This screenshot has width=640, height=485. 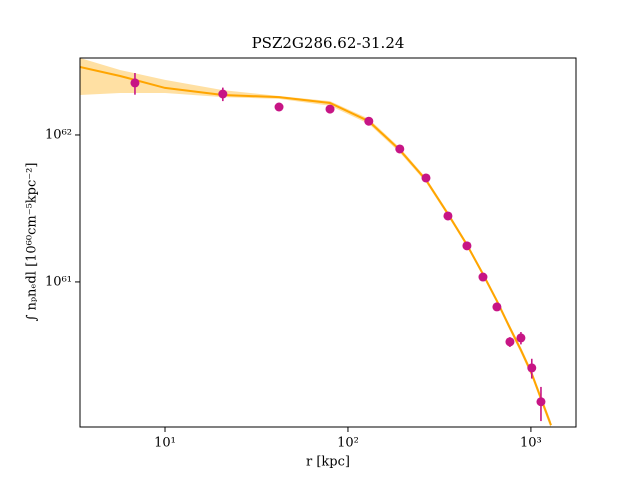 I want to click on chart-title: PSZ2G286.62-31.24, so click(x=328, y=43).